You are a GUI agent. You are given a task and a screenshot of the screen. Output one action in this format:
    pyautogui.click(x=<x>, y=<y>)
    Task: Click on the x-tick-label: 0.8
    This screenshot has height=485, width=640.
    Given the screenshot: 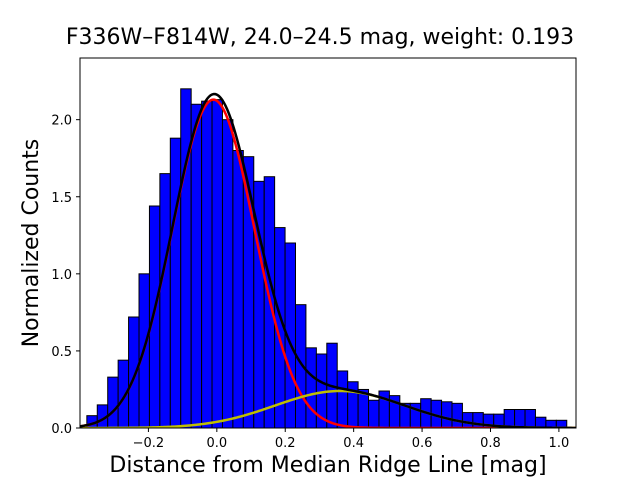 What is the action you would take?
    pyautogui.click(x=490, y=443)
    